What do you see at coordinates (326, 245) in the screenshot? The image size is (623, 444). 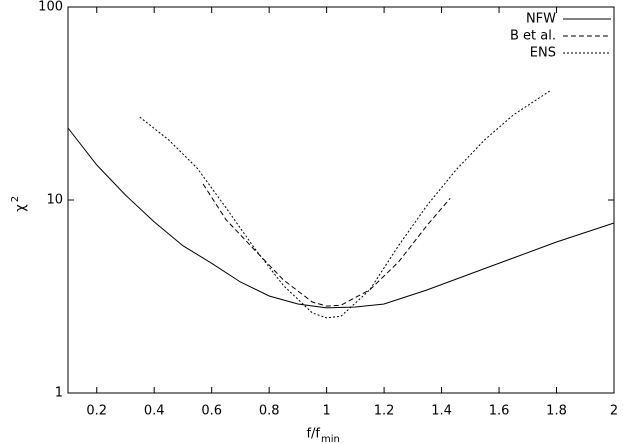 I see `series-line` at bounding box center [326, 245].